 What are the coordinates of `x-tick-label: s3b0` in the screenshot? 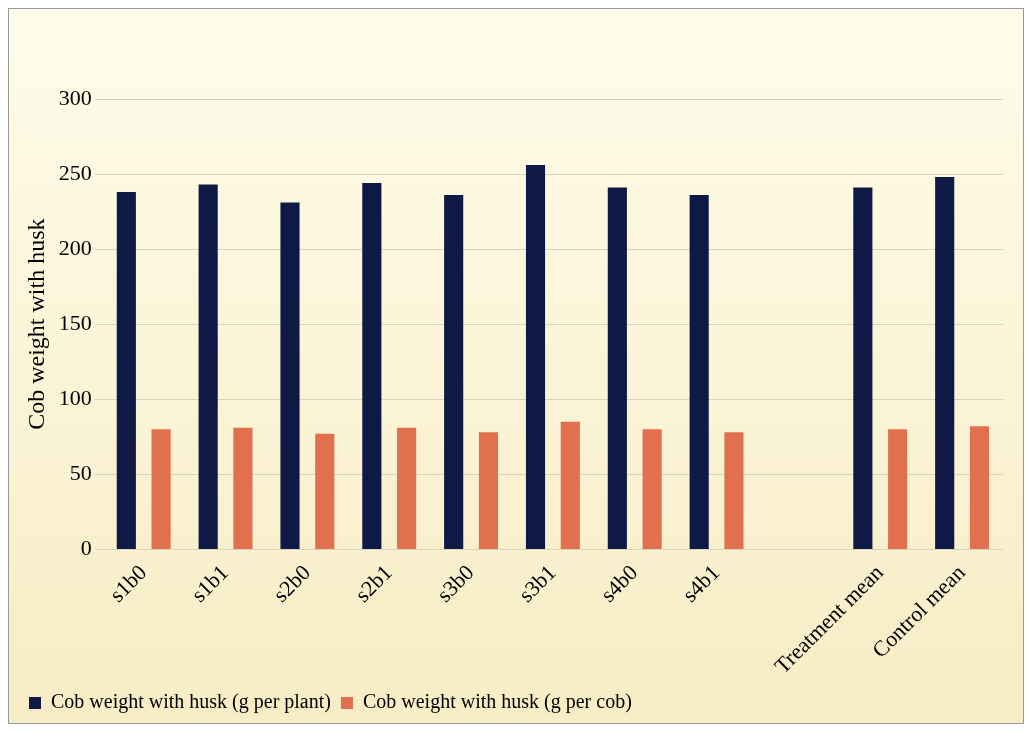 It's located at (455, 583).